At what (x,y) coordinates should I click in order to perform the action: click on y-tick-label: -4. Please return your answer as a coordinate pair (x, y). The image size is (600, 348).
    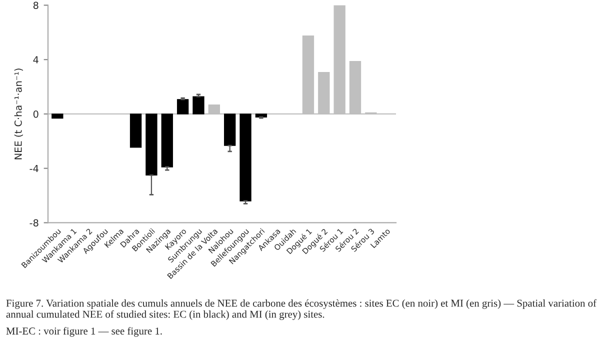
    Looking at the image, I should click on (34, 168).